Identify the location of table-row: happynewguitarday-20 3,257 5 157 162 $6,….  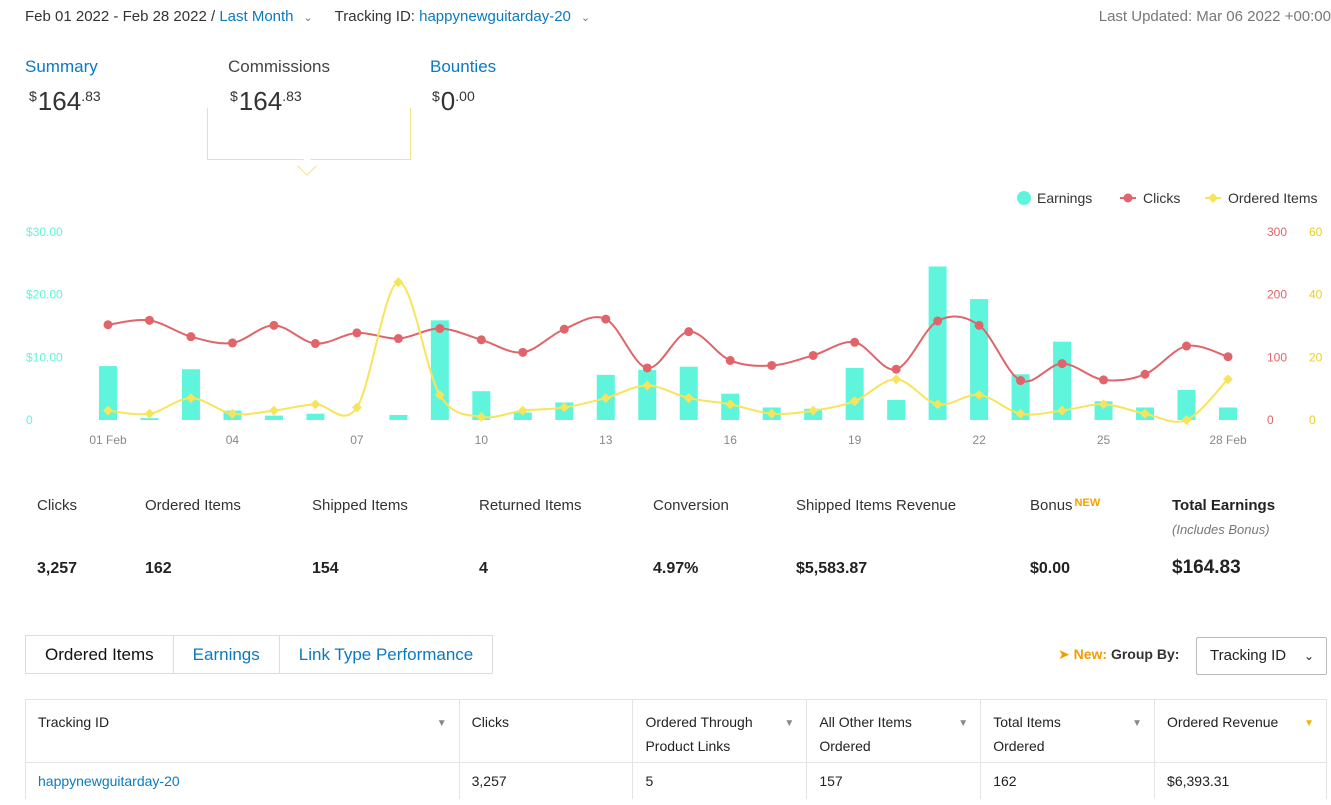
(676, 780).